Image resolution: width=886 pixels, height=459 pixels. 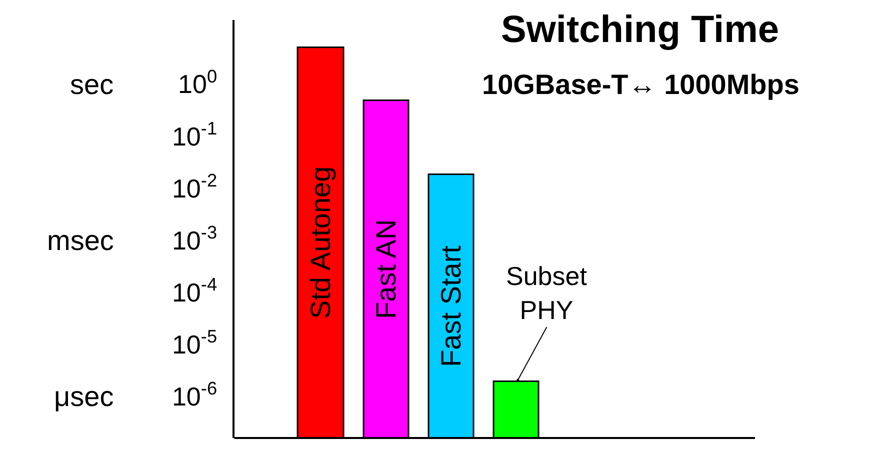 I want to click on x-tick-label: Subset PHY, so click(x=547, y=293).